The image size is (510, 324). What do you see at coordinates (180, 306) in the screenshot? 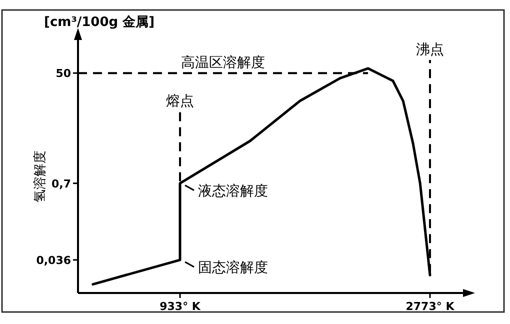
I see `x-tick-label: 933° K` at bounding box center [180, 306].